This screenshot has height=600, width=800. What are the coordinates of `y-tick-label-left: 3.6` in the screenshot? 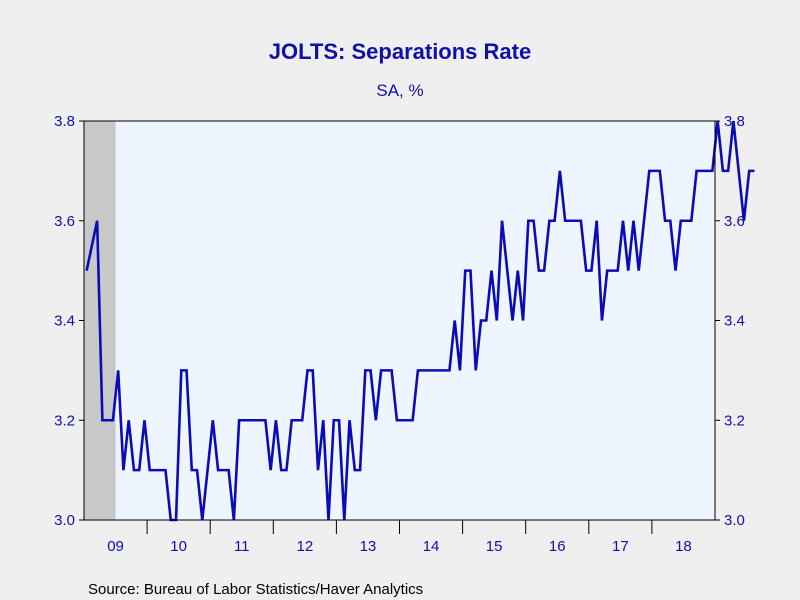 It's located at (64, 221).